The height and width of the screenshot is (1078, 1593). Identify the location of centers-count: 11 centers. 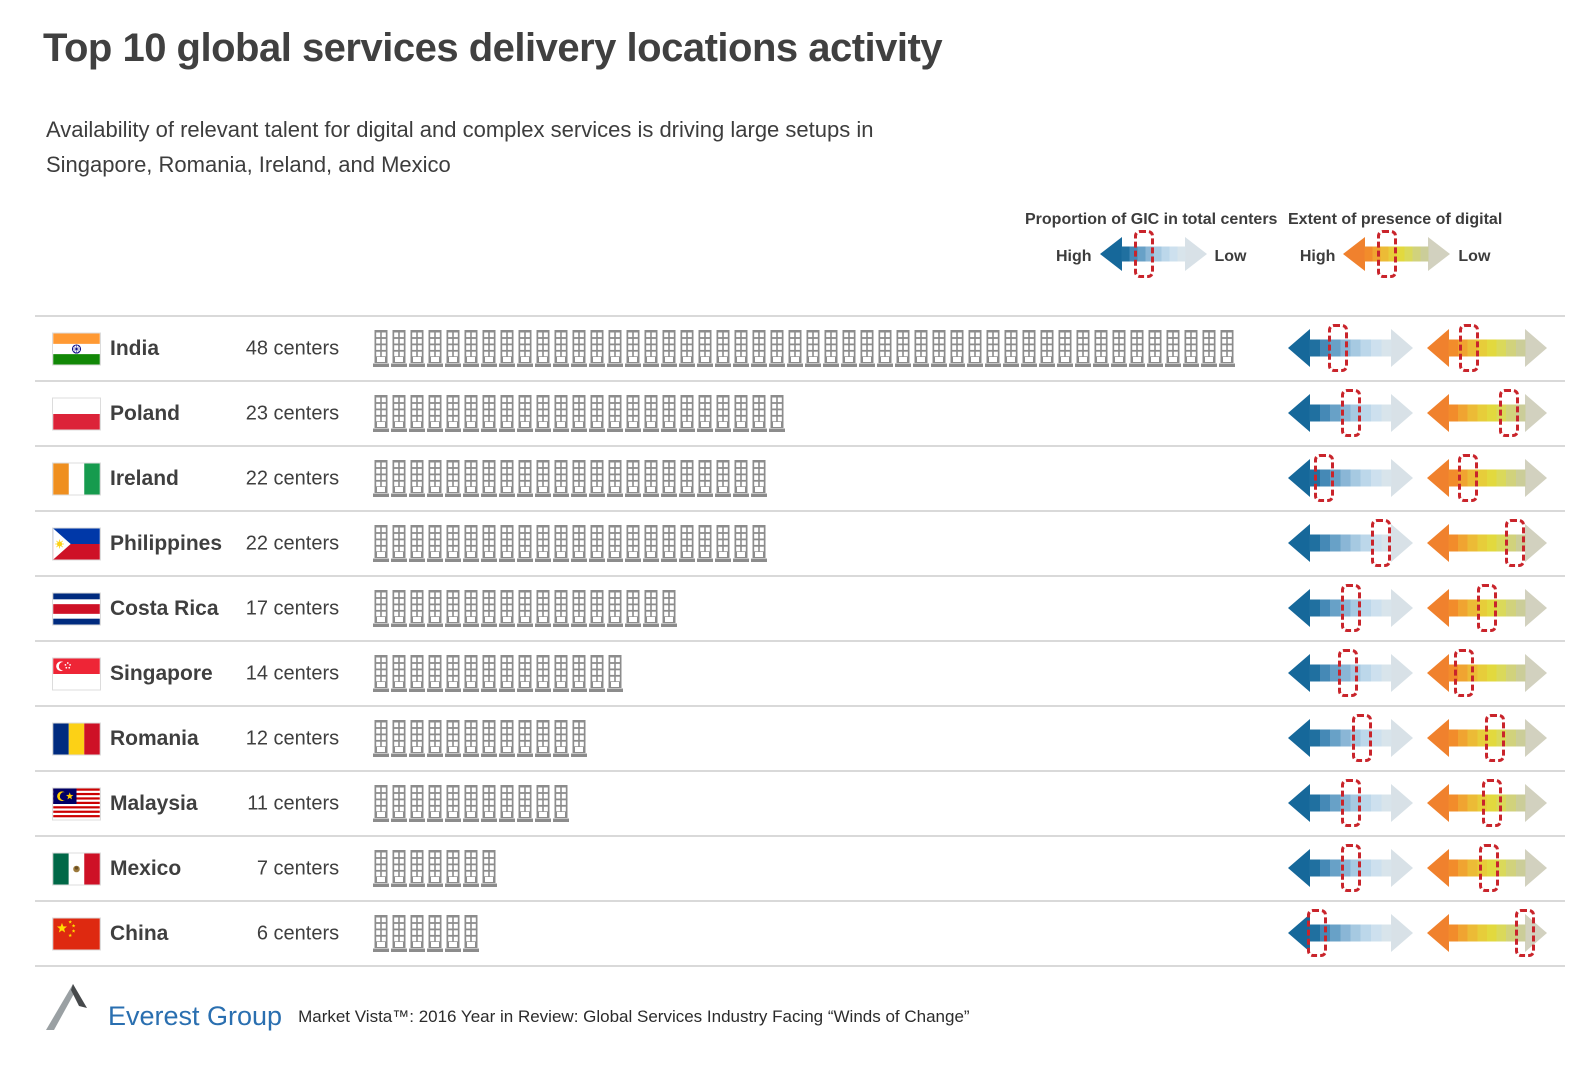
(293, 803).